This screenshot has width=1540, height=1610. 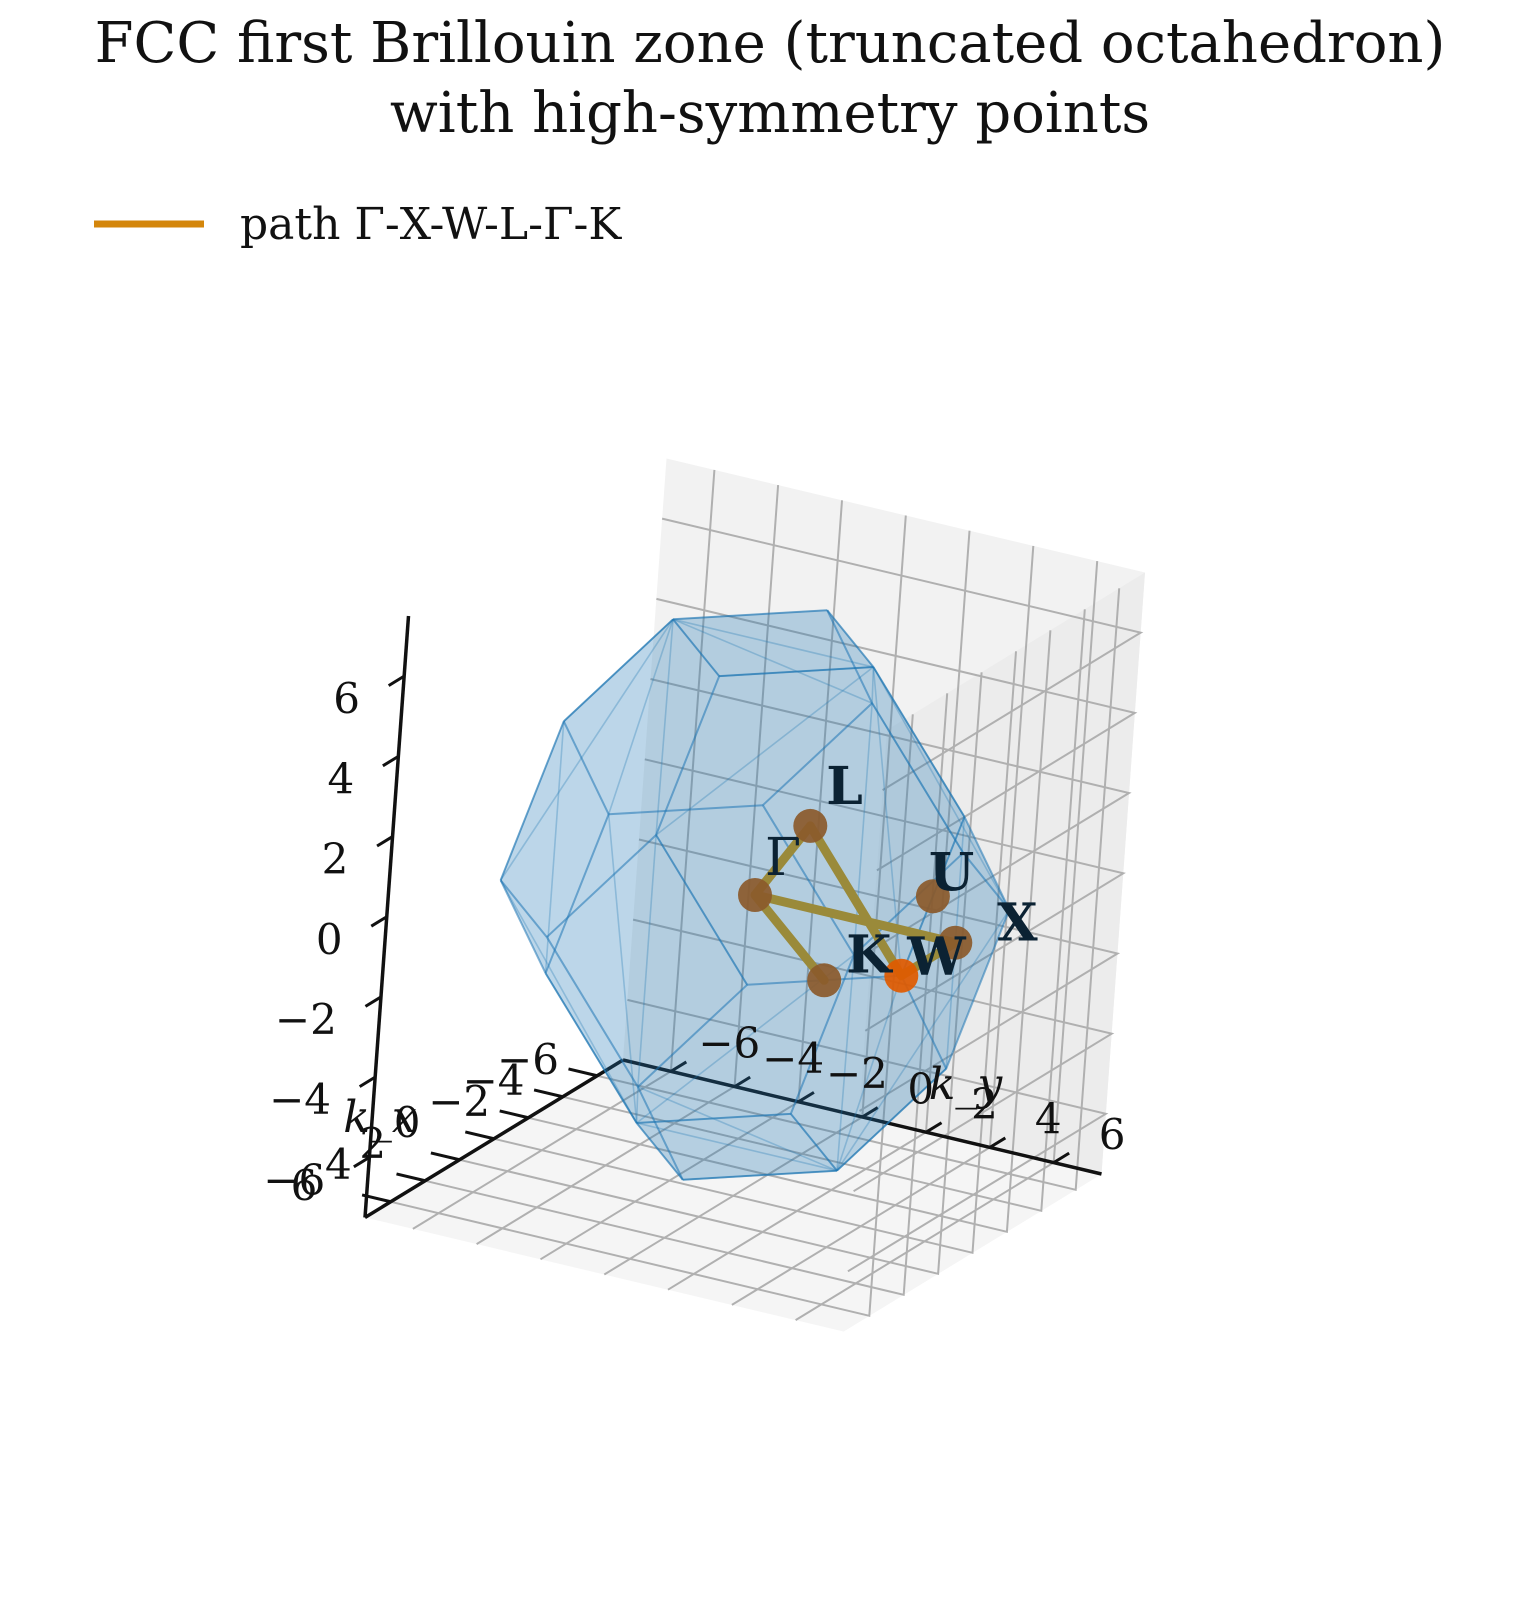 What do you see at coordinates (300, 1099) in the screenshot?
I see `tick-label-kz: −4` at bounding box center [300, 1099].